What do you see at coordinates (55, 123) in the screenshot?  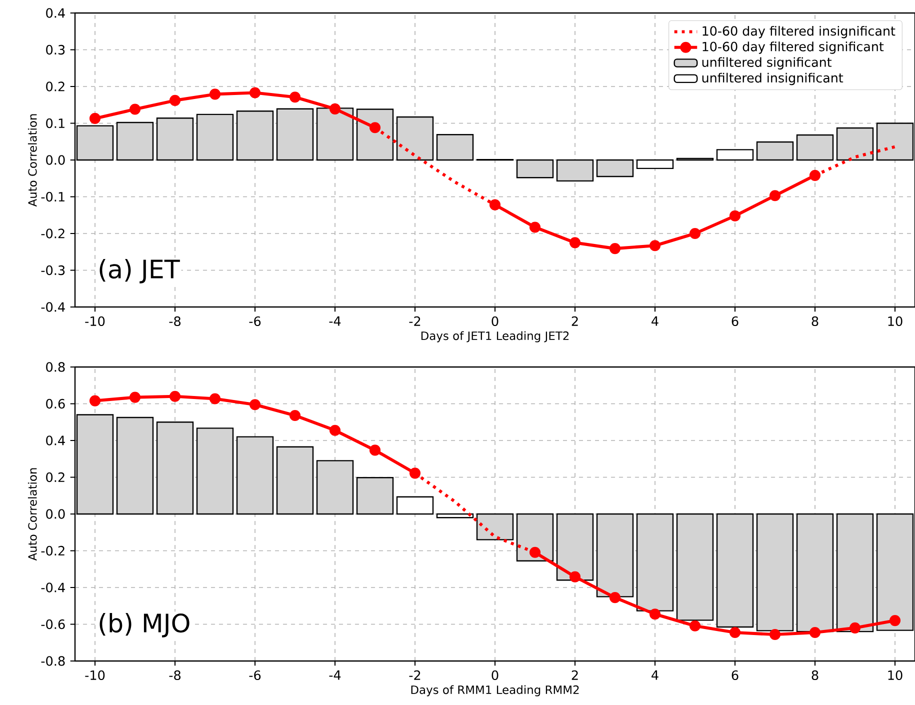 I see `y-tick-label: 0.1` at bounding box center [55, 123].